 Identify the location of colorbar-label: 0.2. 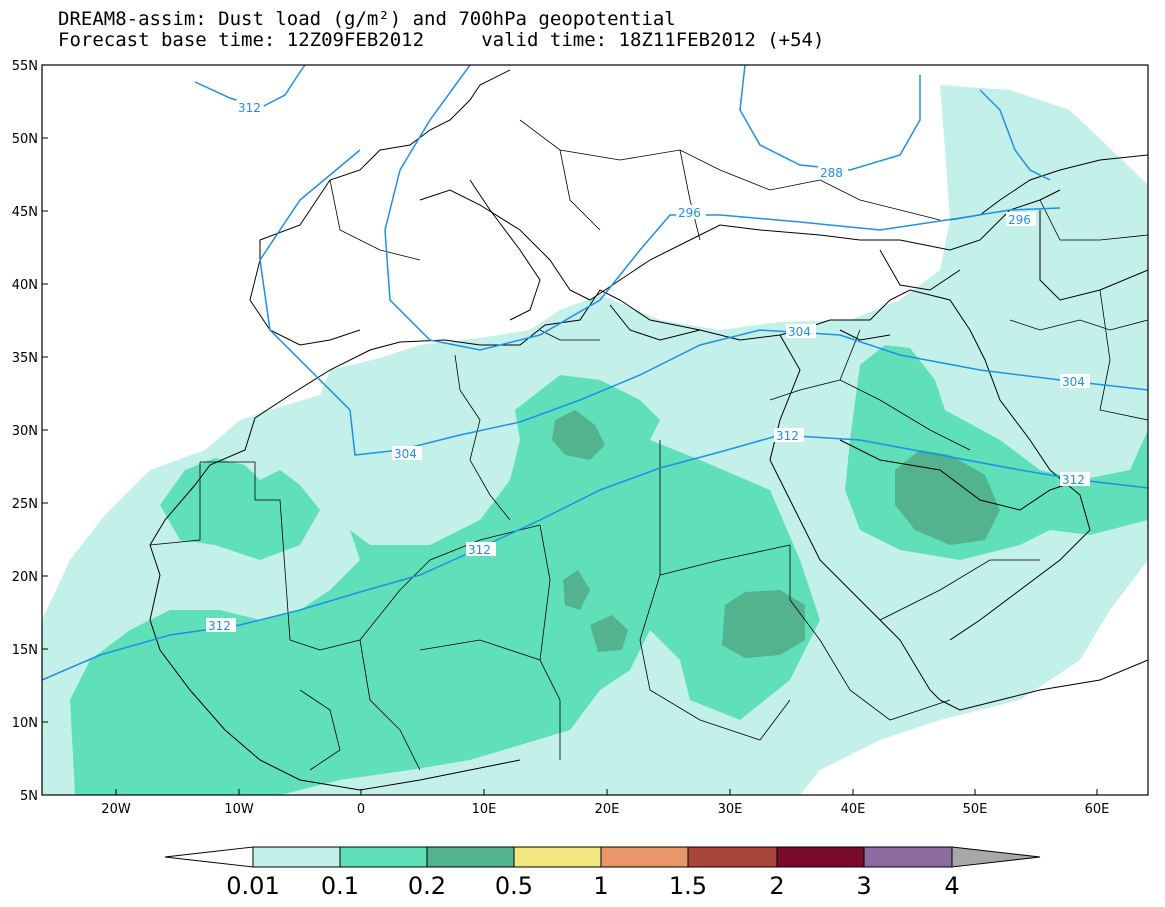
(427, 886).